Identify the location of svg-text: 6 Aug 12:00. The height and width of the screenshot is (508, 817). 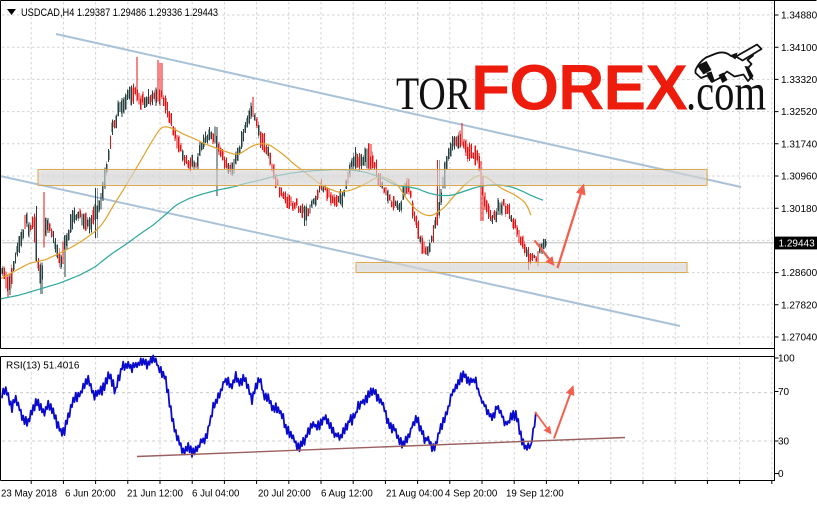
(347, 494).